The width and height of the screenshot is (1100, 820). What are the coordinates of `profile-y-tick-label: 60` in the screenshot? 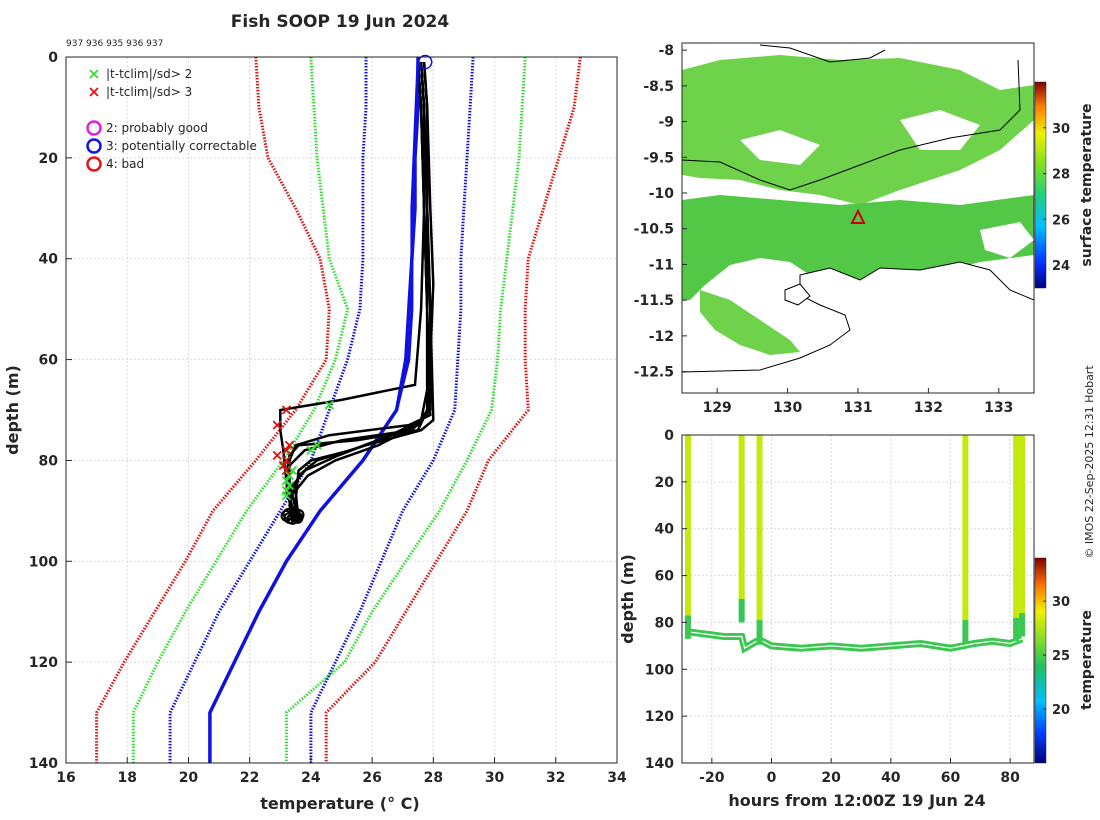 It's located at (49, 361).